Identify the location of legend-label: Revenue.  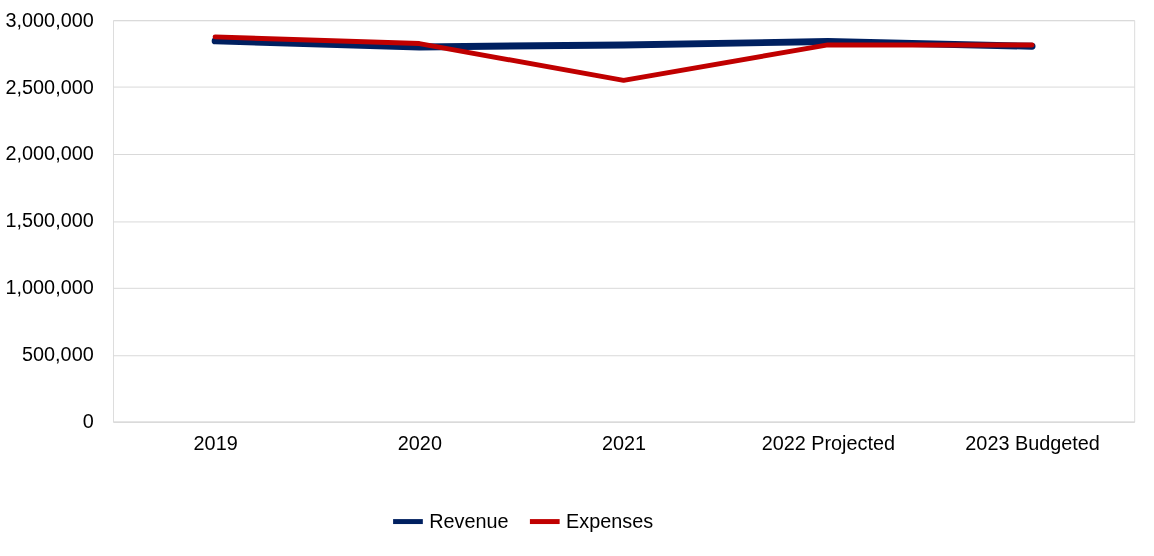
(469, 520).